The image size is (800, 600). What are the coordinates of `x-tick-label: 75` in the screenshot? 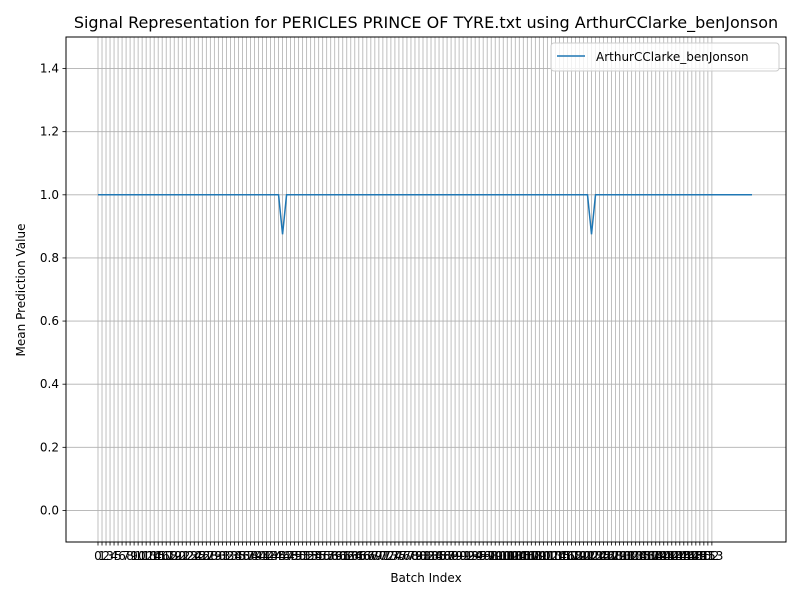 It's located at (398, 556).